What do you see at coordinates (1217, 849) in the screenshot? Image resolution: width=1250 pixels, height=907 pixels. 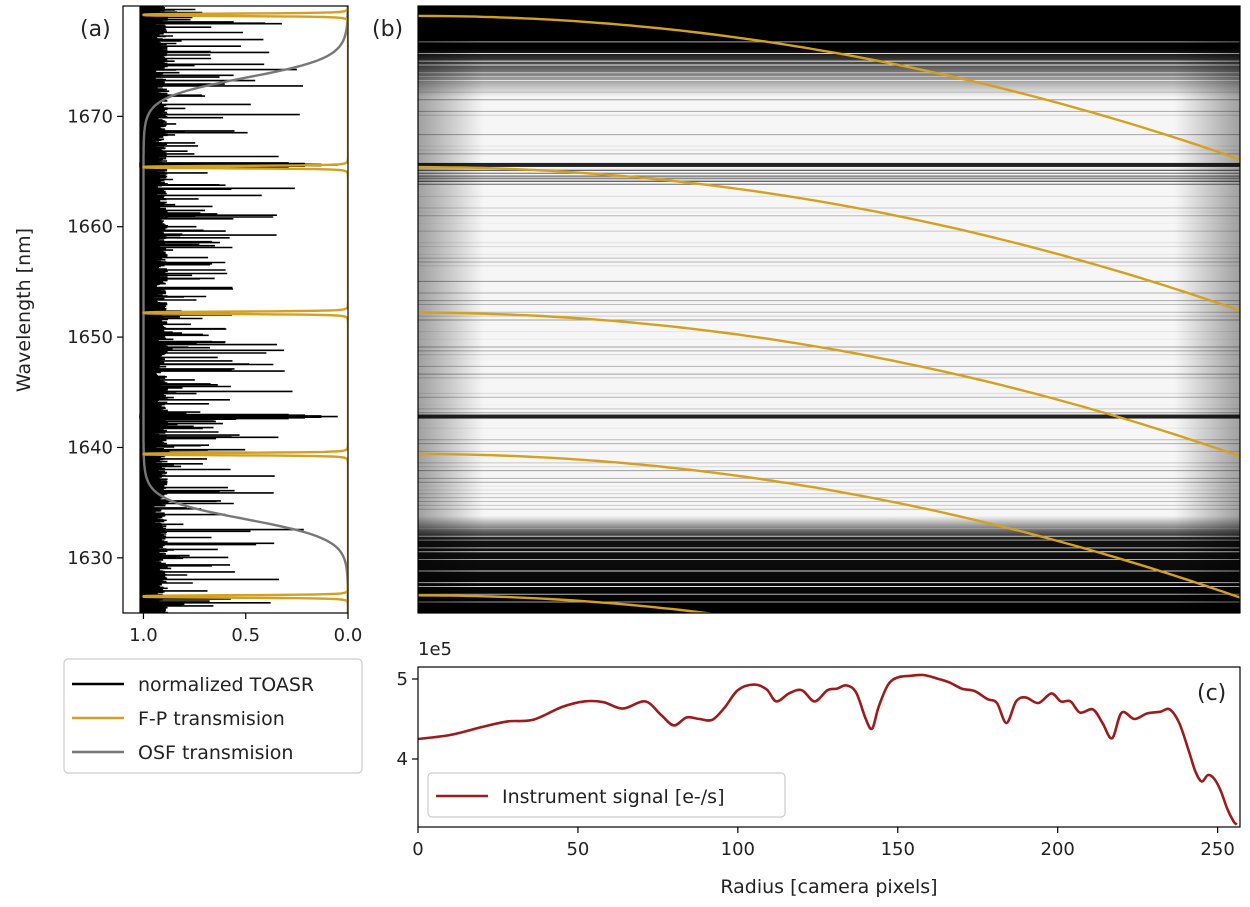 I see `c-xtick-label: 250` at bounding box center [1217, 849].